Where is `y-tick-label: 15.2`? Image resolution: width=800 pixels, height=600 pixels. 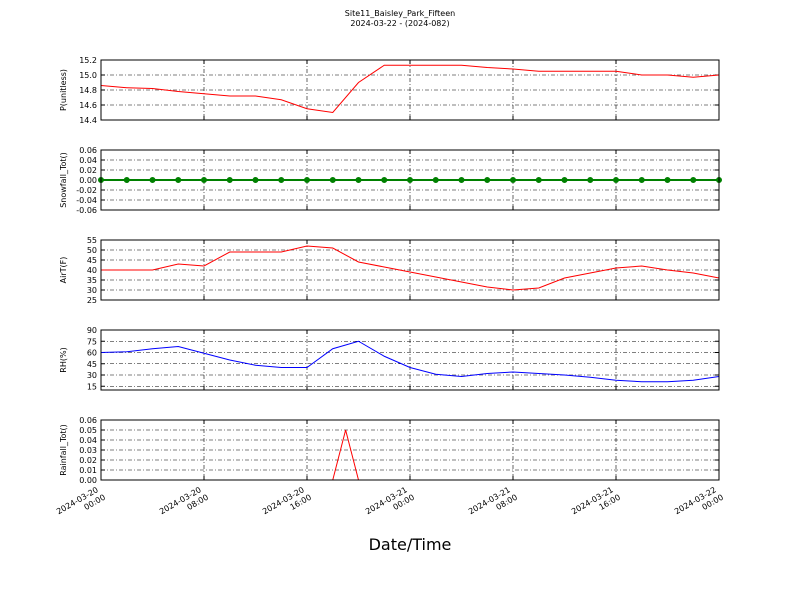 y-tick-label: 15.2 is located at coordinates (88, 60).